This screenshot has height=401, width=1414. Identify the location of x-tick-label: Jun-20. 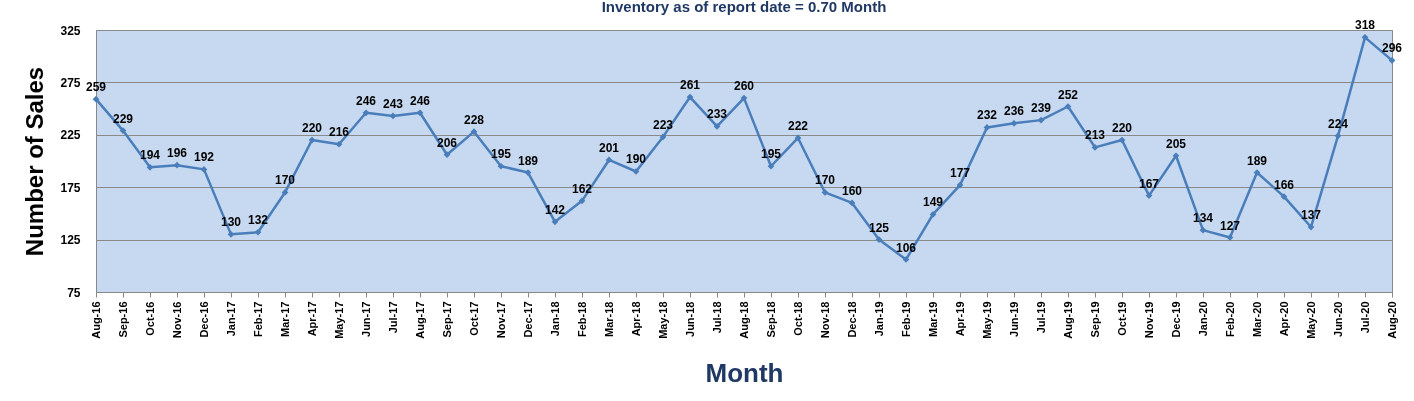
(1337, 319).